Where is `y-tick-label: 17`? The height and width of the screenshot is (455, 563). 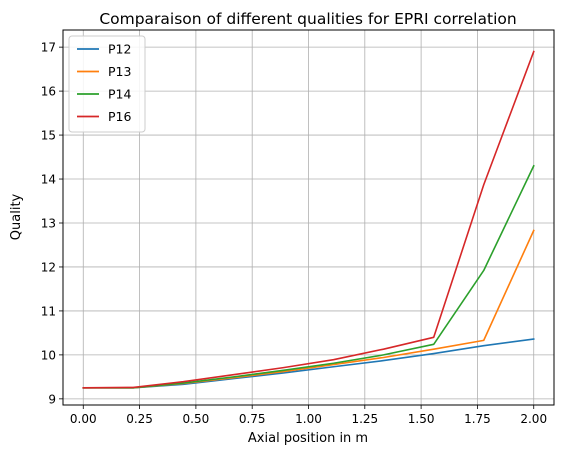 y-tick-label: 17 is located at coordinates (48, 48).